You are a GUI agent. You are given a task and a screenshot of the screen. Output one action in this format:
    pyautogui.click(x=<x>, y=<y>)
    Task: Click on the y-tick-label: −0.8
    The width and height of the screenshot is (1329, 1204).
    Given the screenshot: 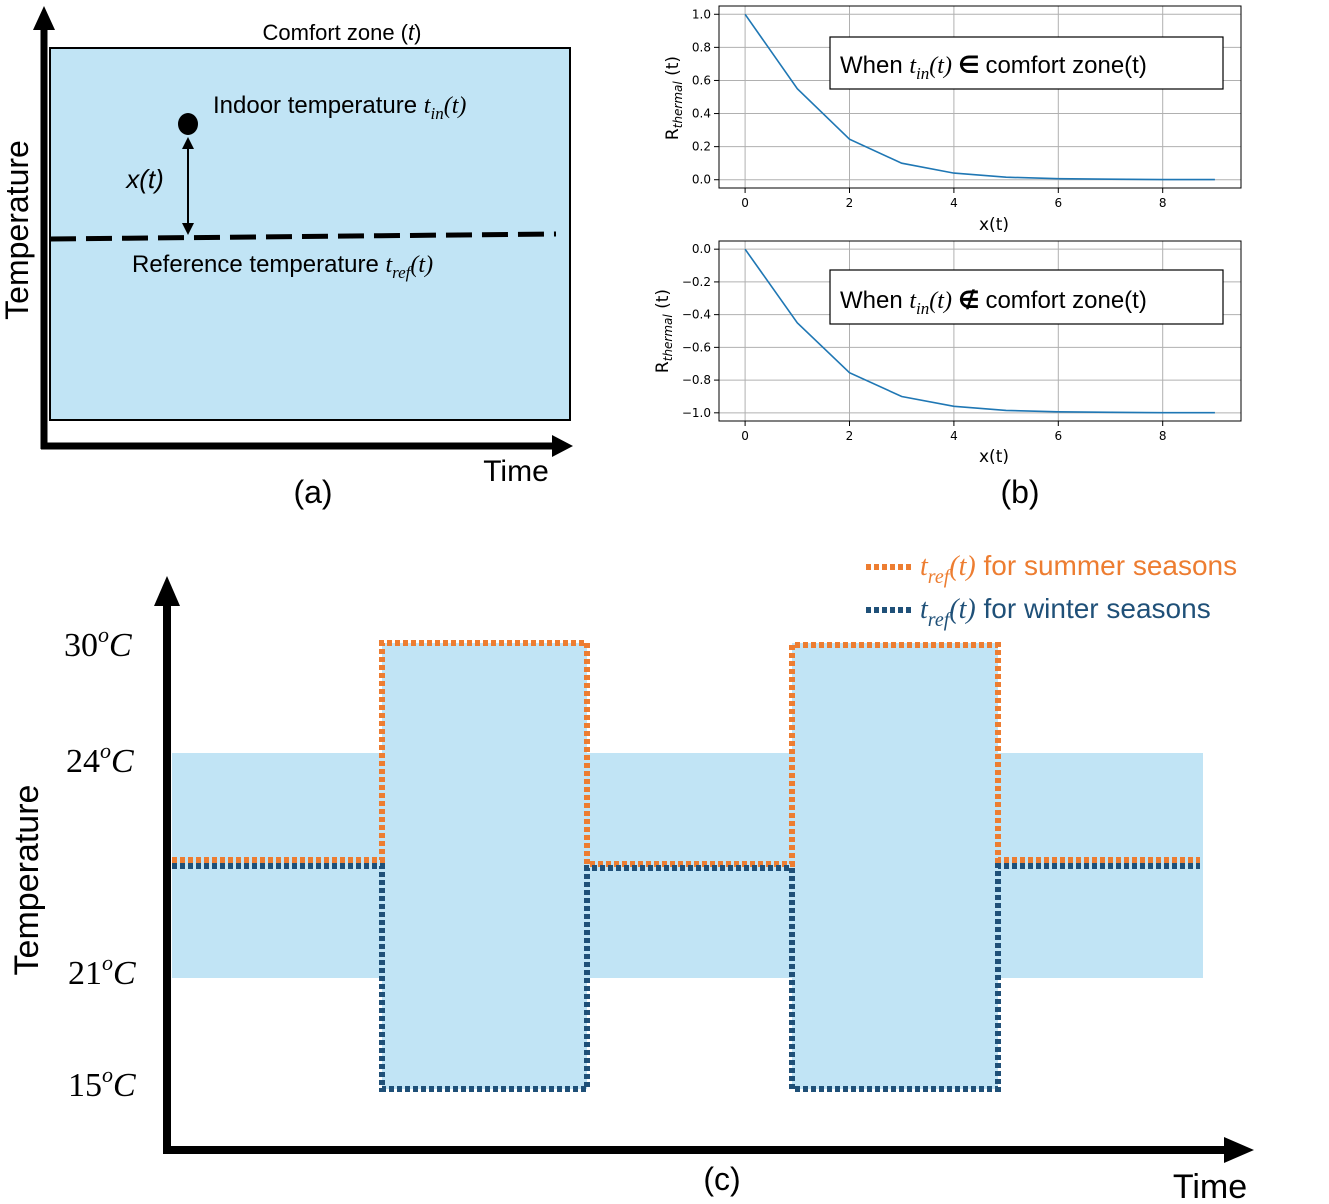 What is the action you would take?
    pyautogui.click(x=696, y=380)
    